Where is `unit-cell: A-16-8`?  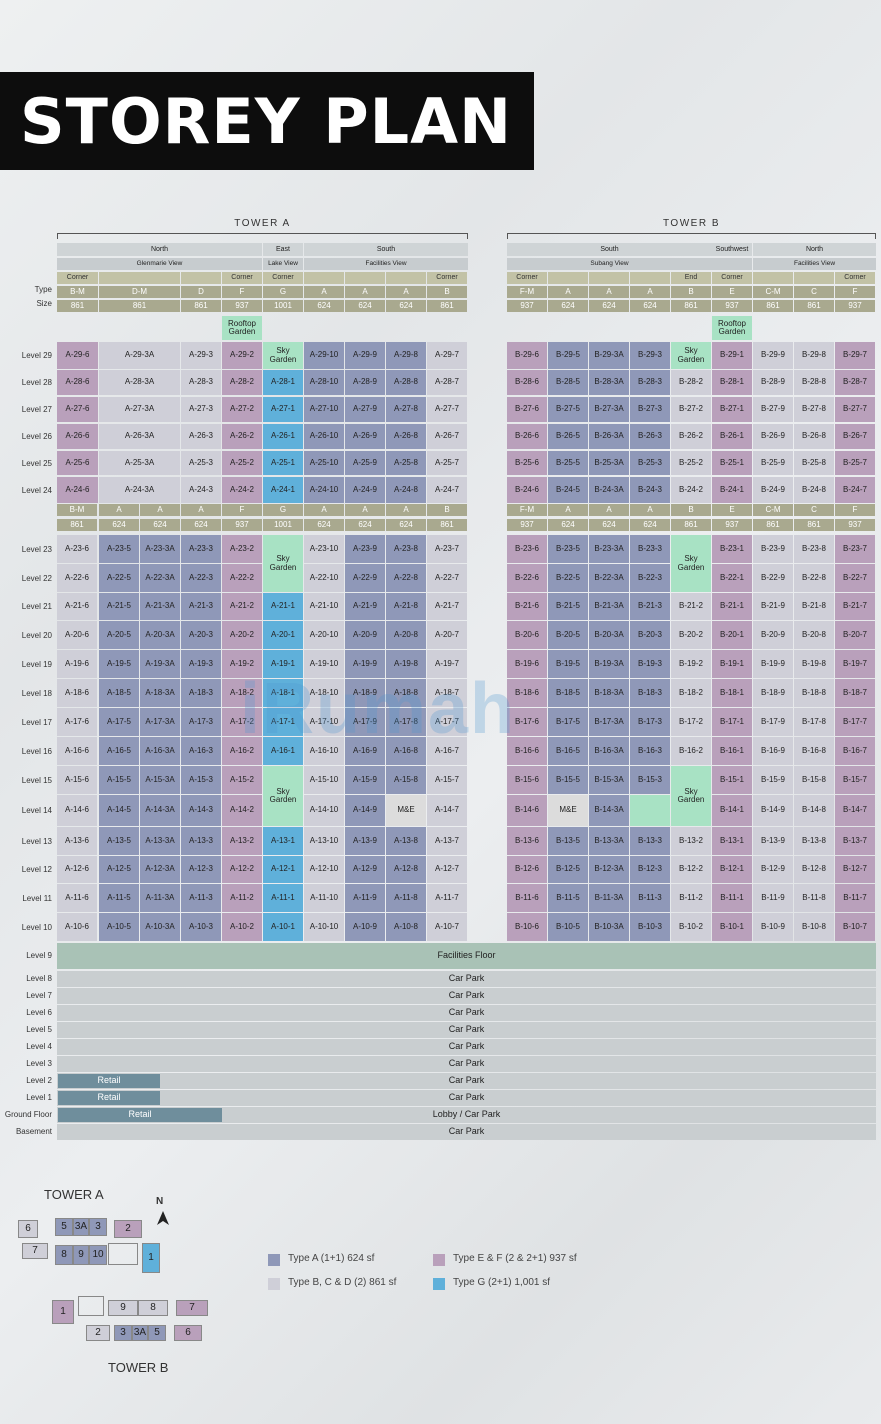 unit-cell: A-16-8 is located at coordinates (406, 751).